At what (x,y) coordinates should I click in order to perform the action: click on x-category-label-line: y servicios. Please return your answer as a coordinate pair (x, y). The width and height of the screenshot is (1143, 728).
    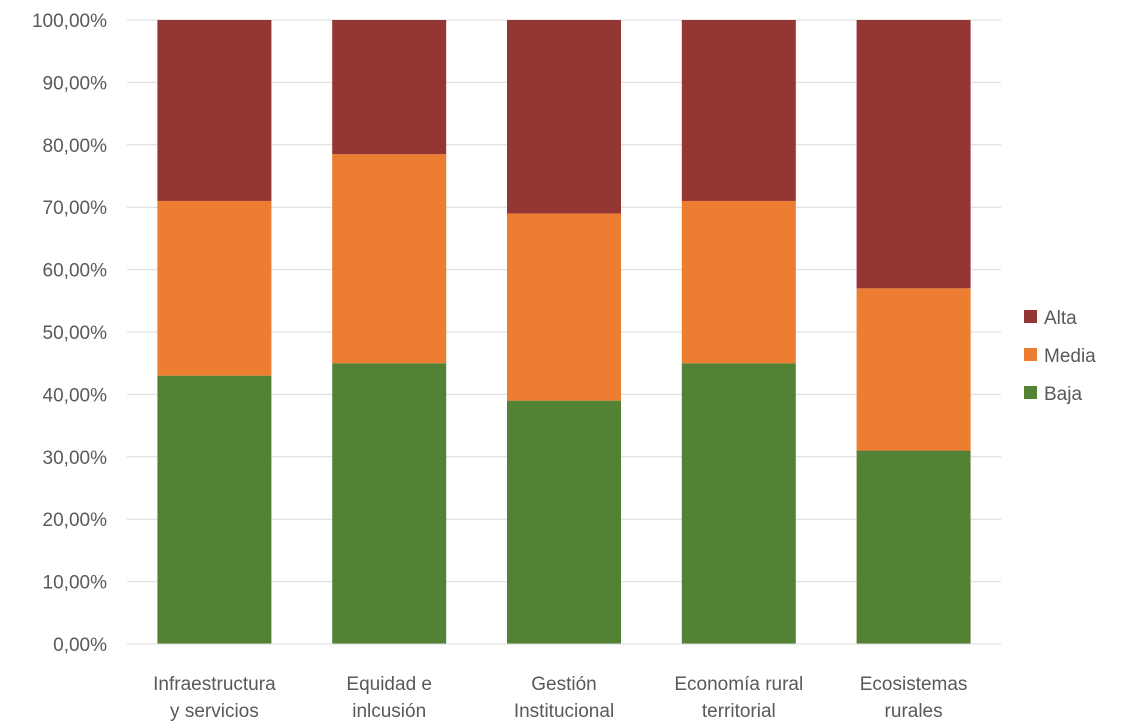
    Looking at the image, I should click on (214, 711).